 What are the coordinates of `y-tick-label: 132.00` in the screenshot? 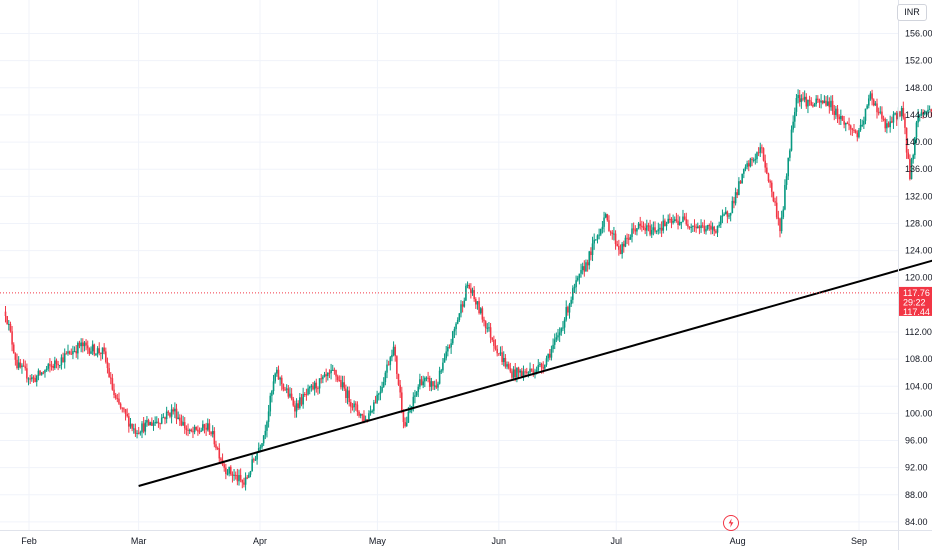 It's located at (918, 196).